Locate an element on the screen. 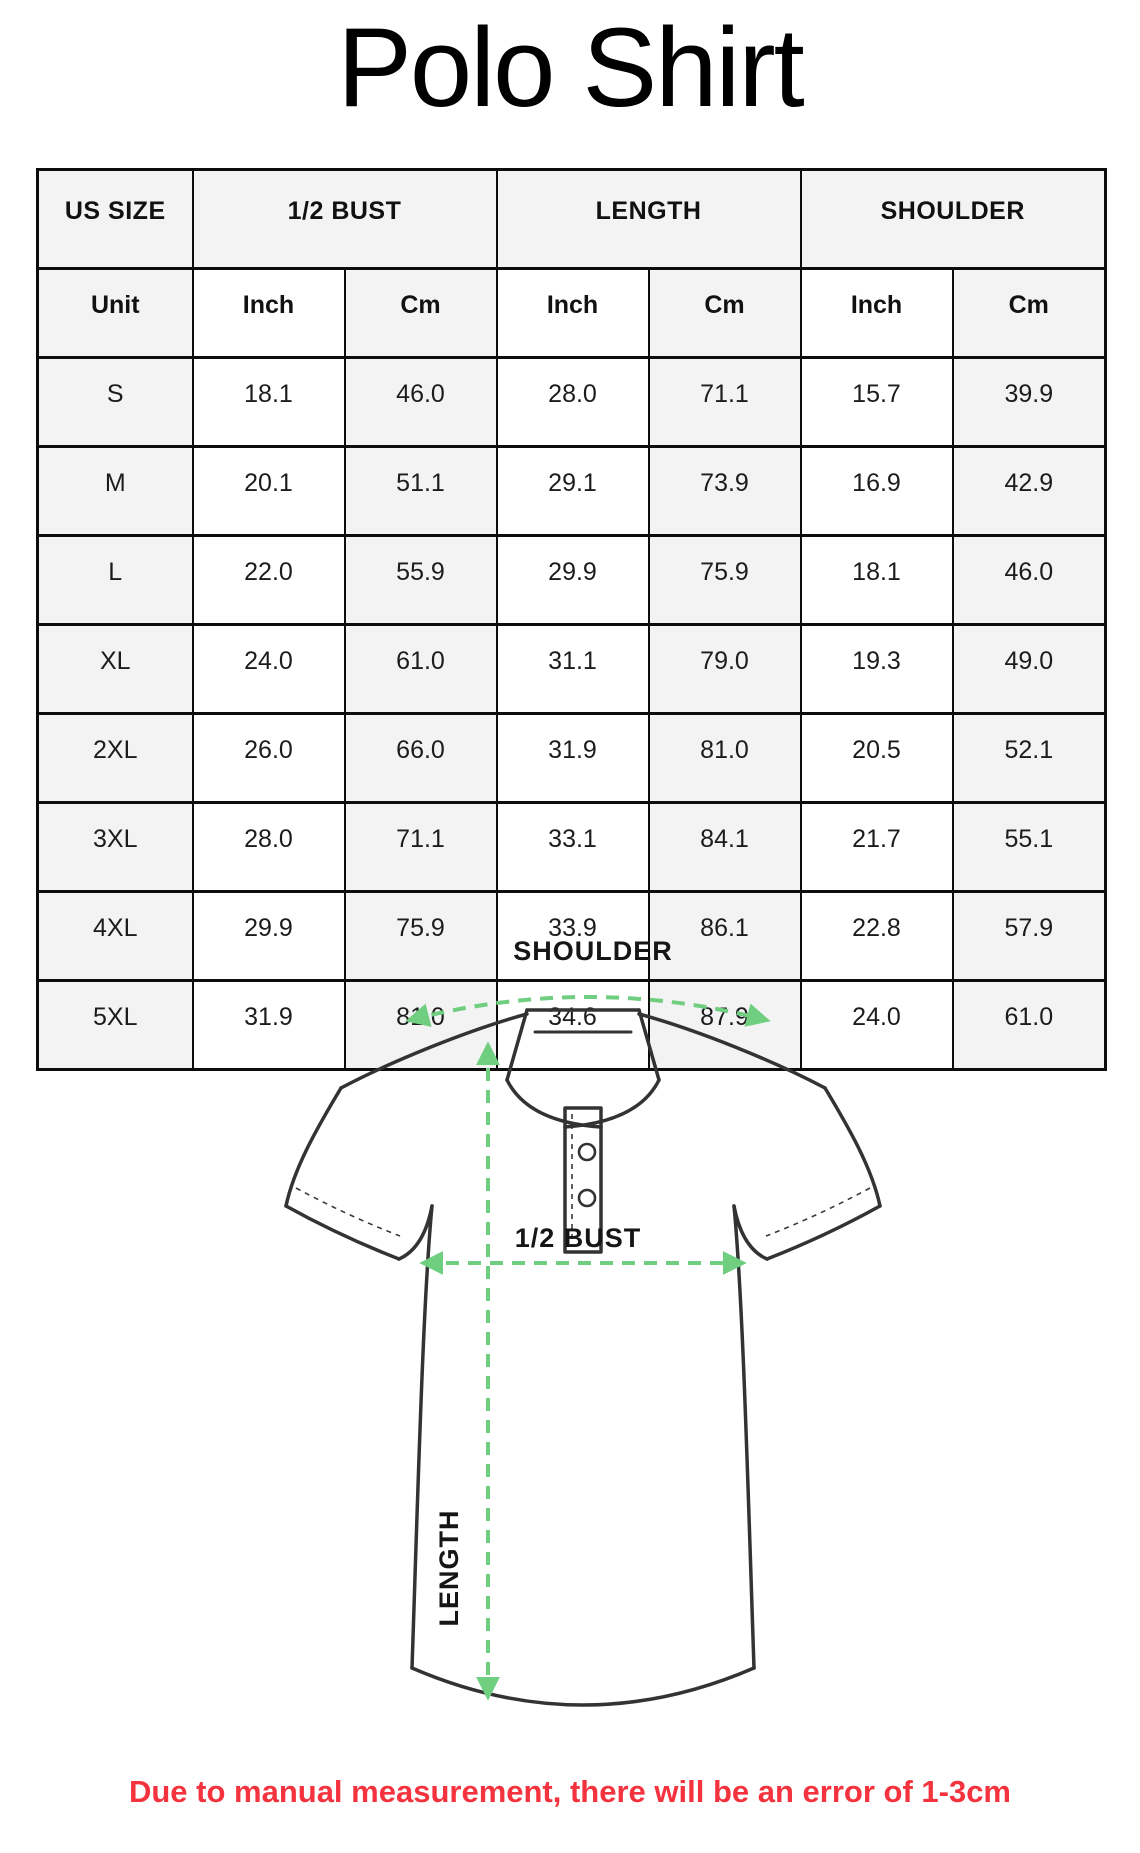 The image size is (1140, 1853). measurement-cell: 33.1 is located at coordinates (572, 847).